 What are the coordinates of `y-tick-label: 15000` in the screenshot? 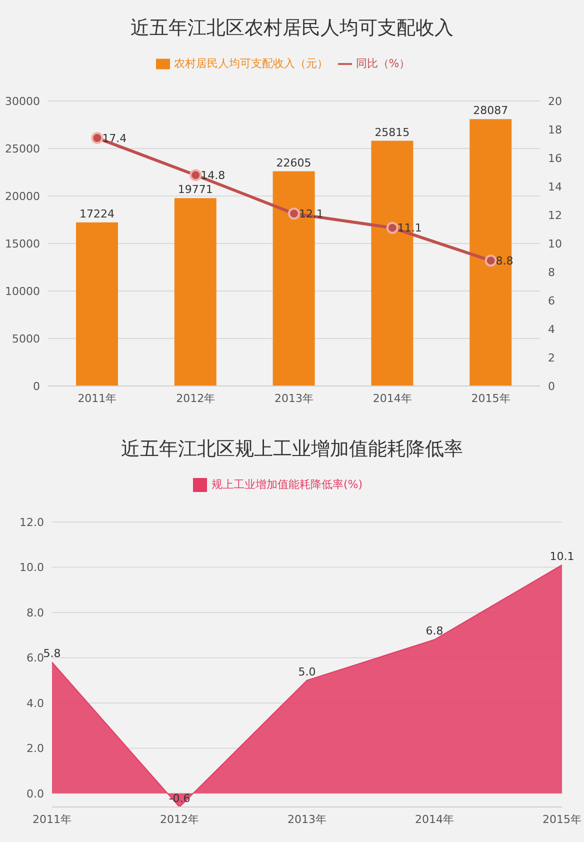 It's located at (22, 243).